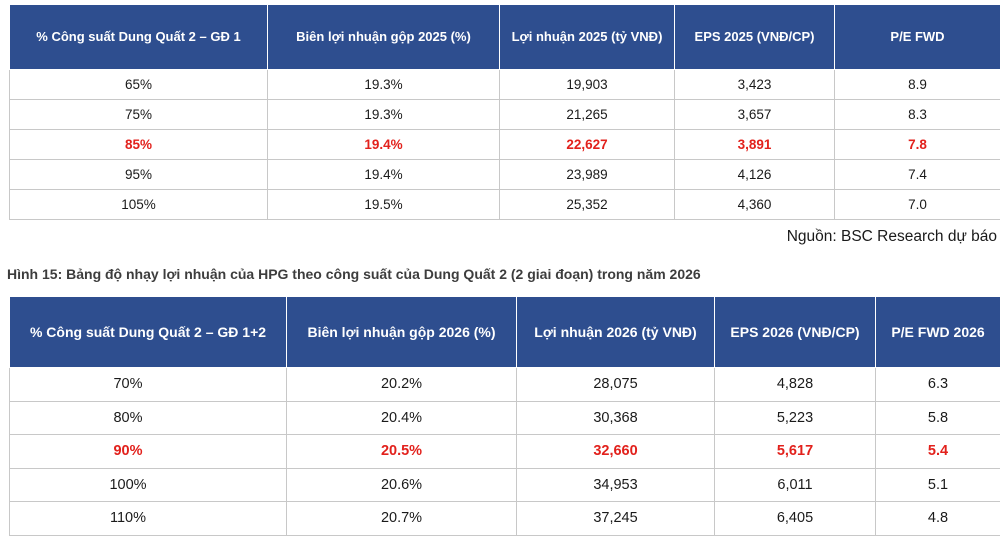  I want to click on header-profit: Lợi nhuận 2026 (tỷ VNĐ), so click(615, 332).